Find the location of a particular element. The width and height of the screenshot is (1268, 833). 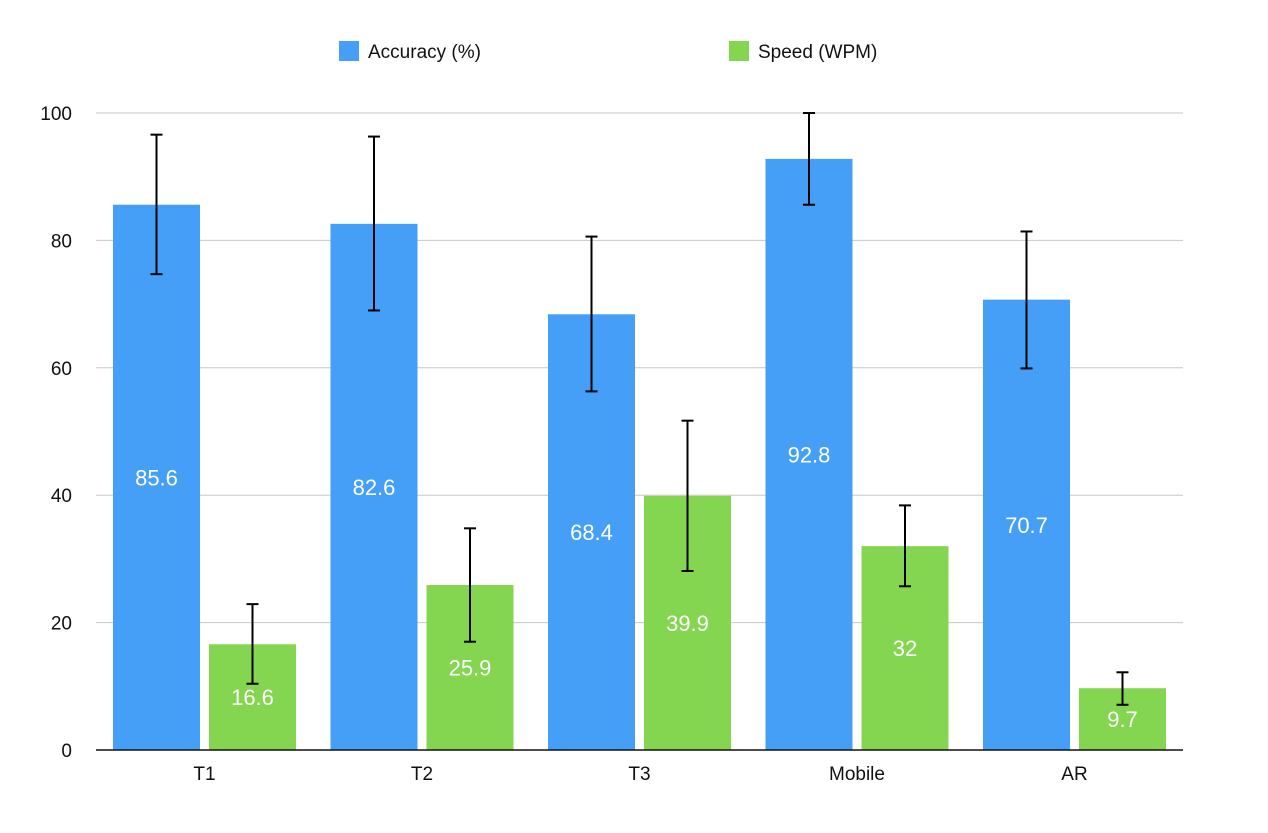

legend: Accuracy (%) Speed (WPM) is located at coordinates (608, 52).